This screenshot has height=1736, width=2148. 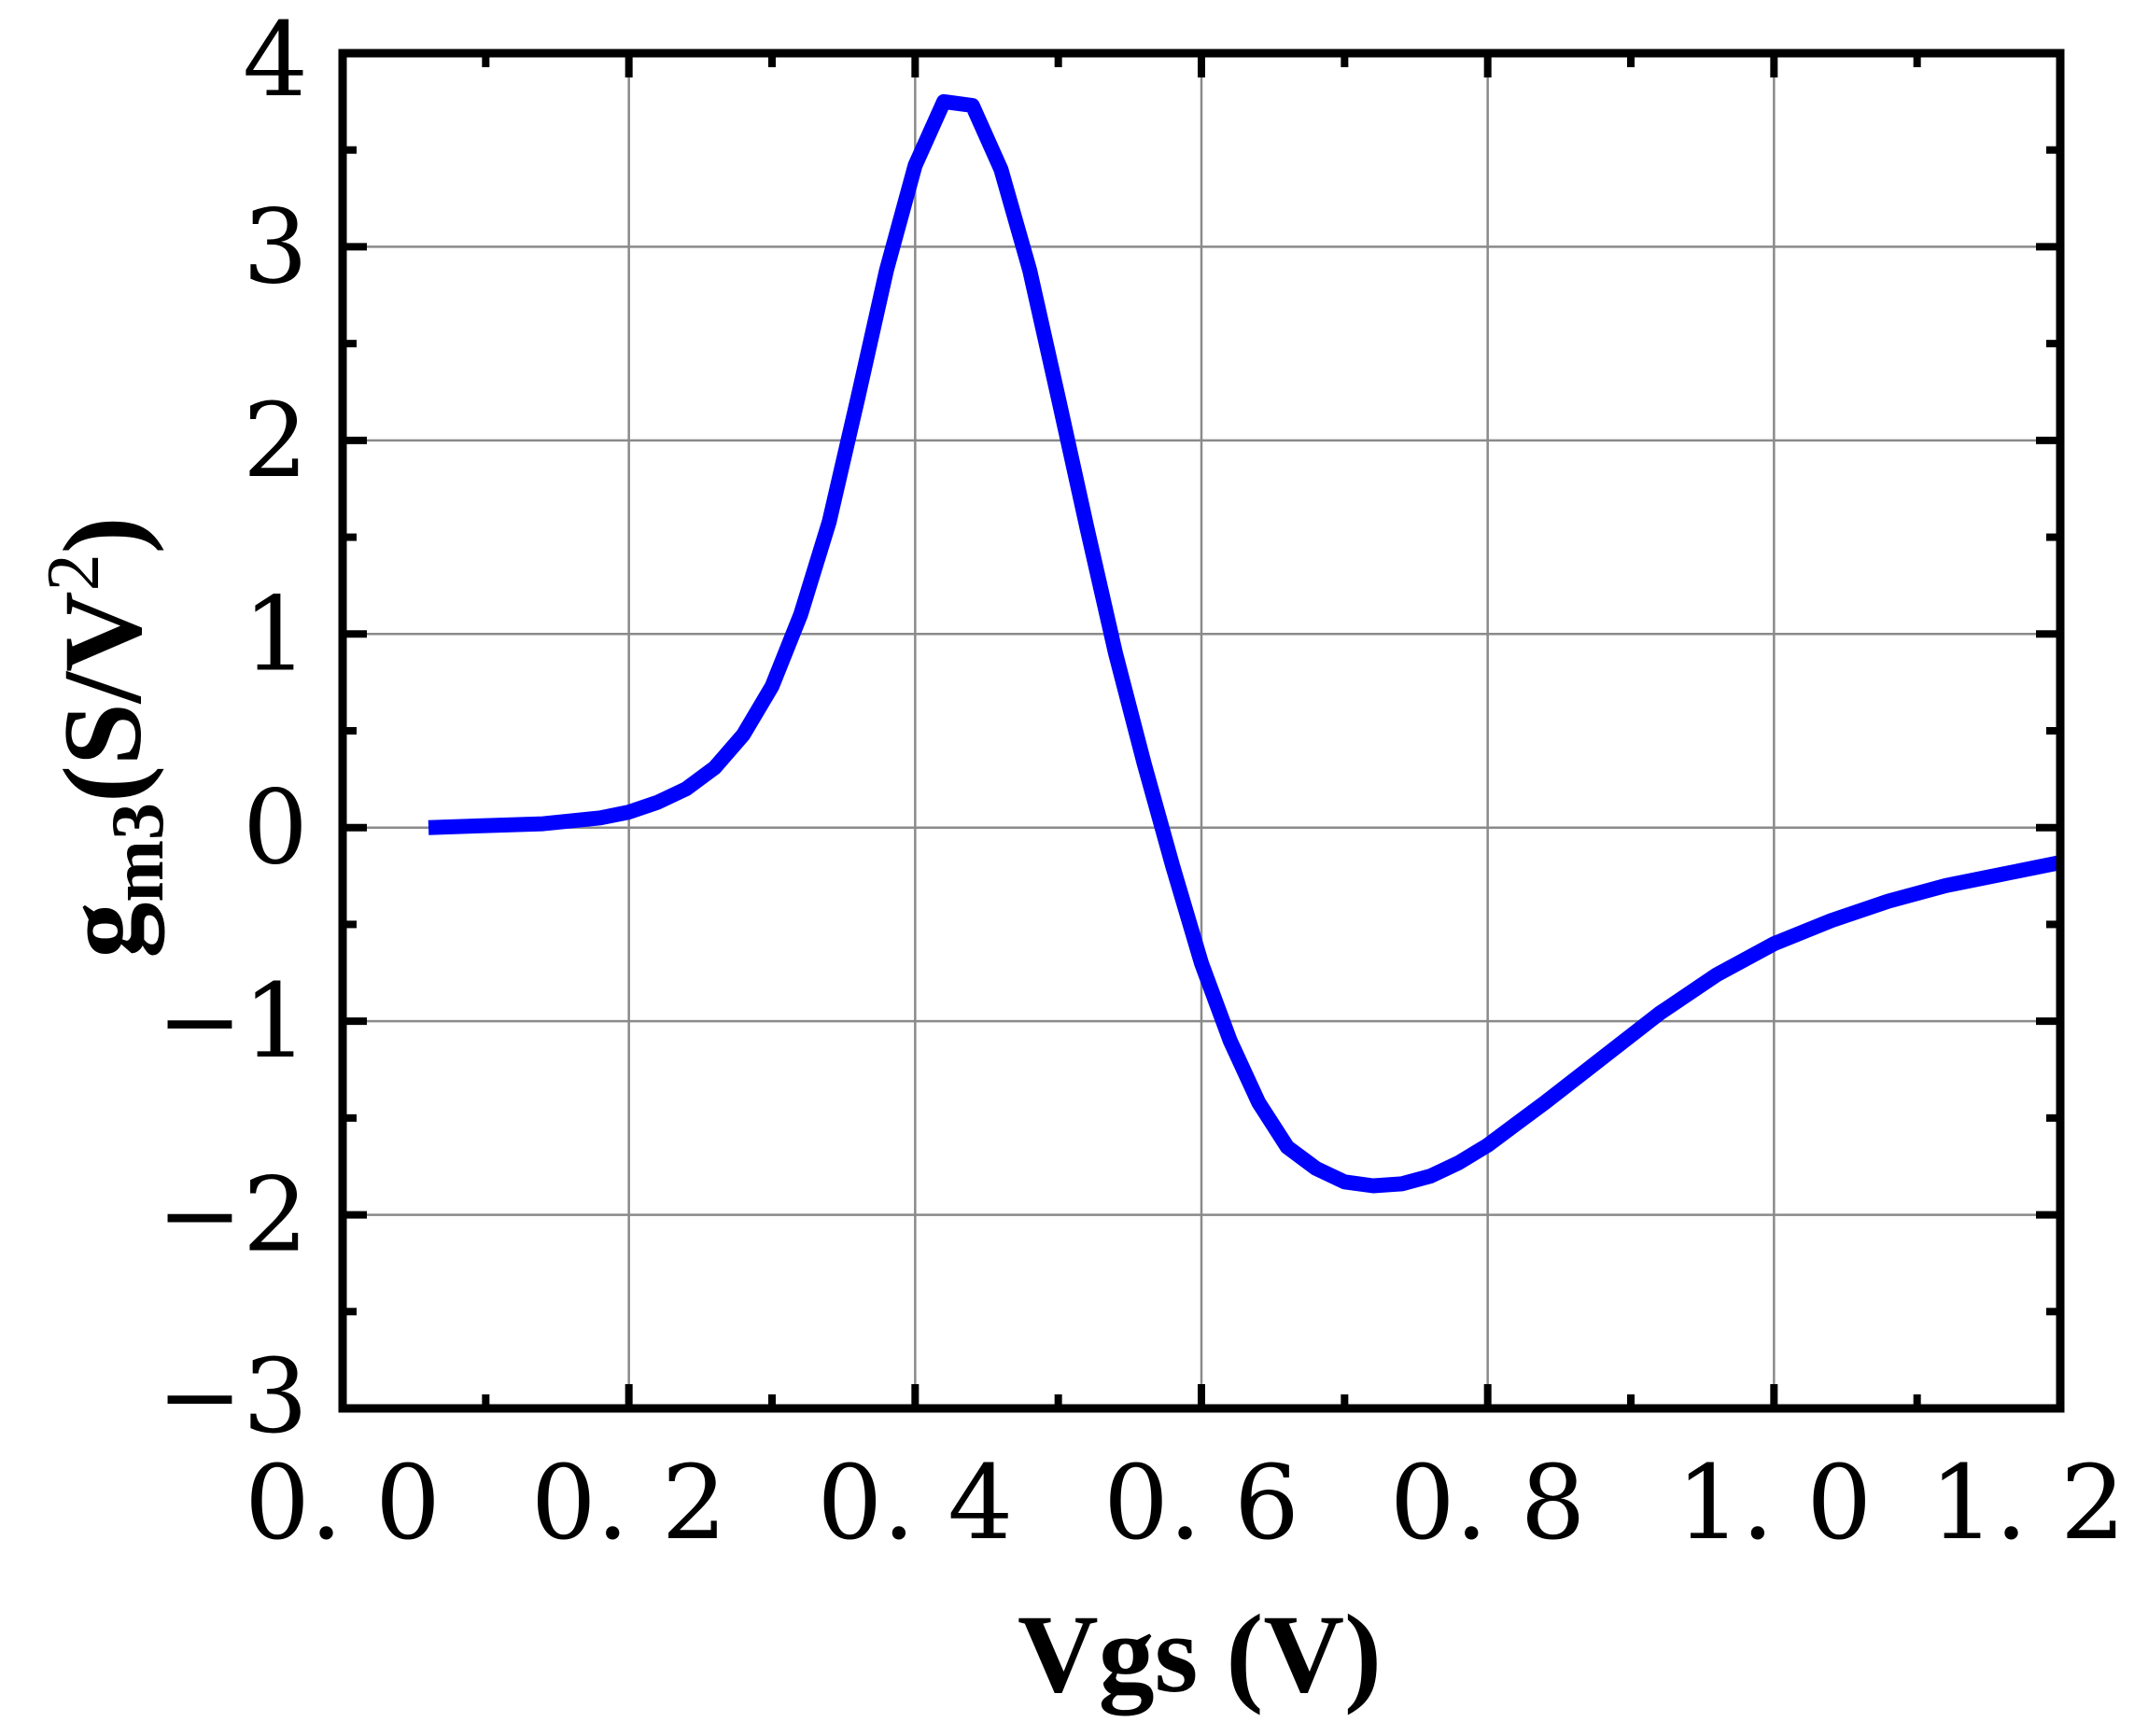 I want to click on y-axis-title: gm3(S/V2), so click(x=106, y=737).